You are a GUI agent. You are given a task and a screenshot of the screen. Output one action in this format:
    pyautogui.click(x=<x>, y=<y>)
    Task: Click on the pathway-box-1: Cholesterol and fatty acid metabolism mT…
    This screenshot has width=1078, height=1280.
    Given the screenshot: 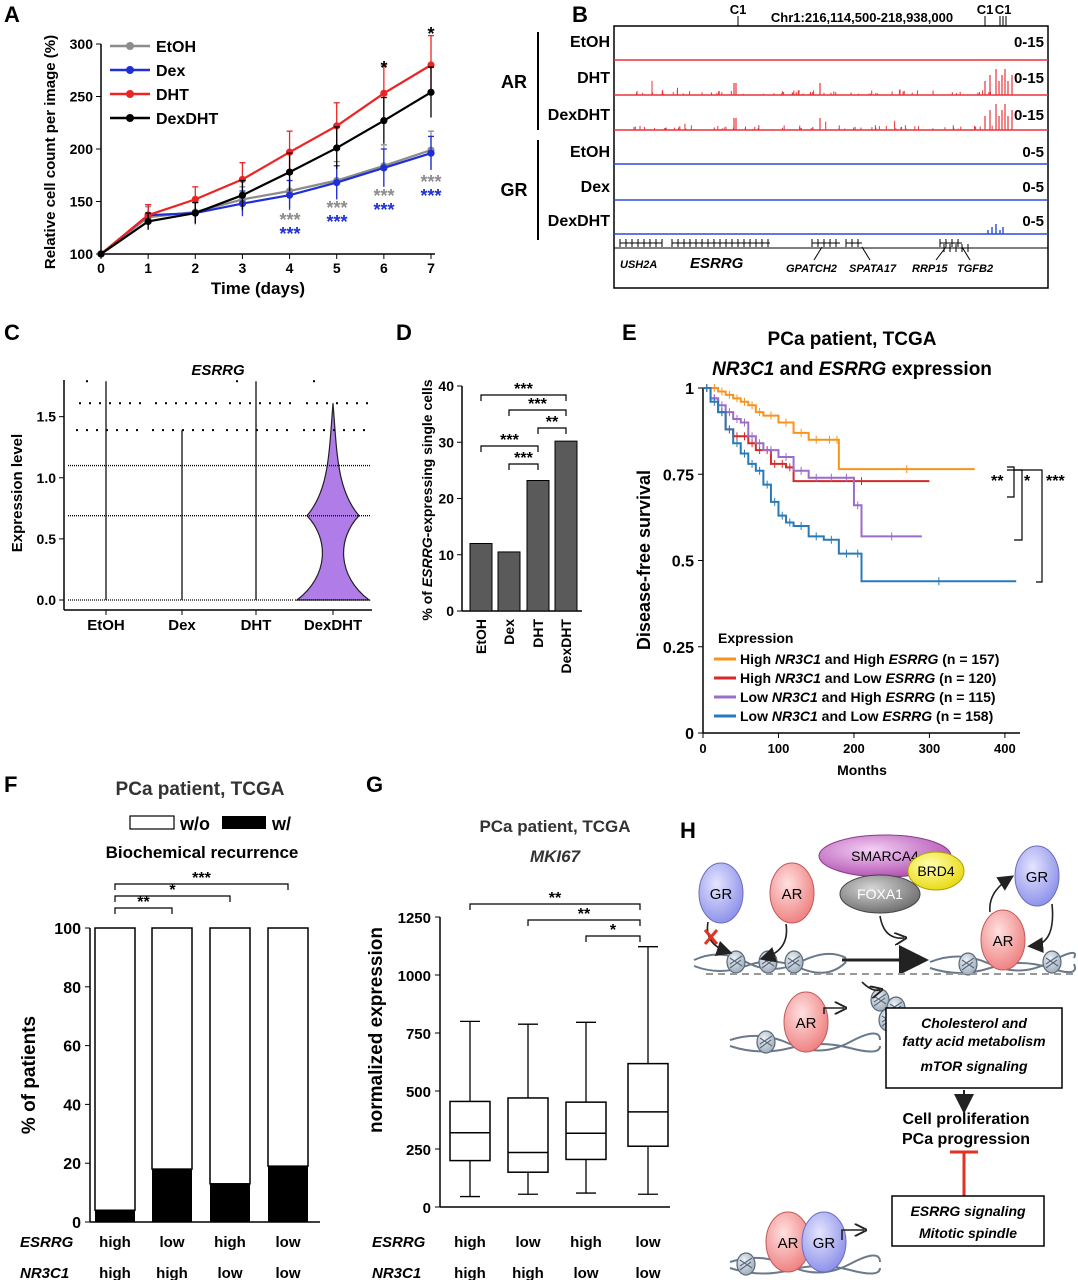 What is the action you would take?
    pyautogui.click(x=974, y=1048)
    